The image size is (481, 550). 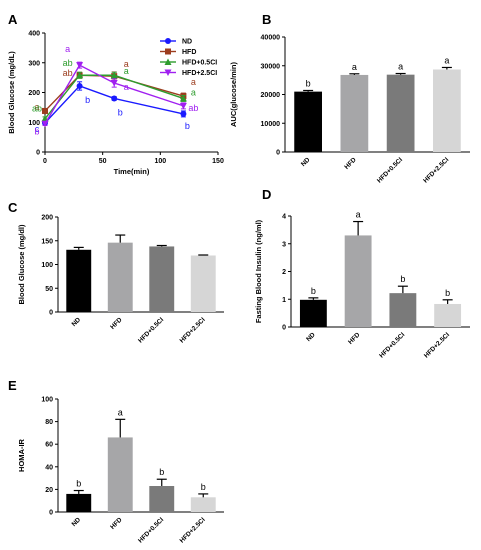 I want to click on panel-letter: E, so click(x=12, y=385).